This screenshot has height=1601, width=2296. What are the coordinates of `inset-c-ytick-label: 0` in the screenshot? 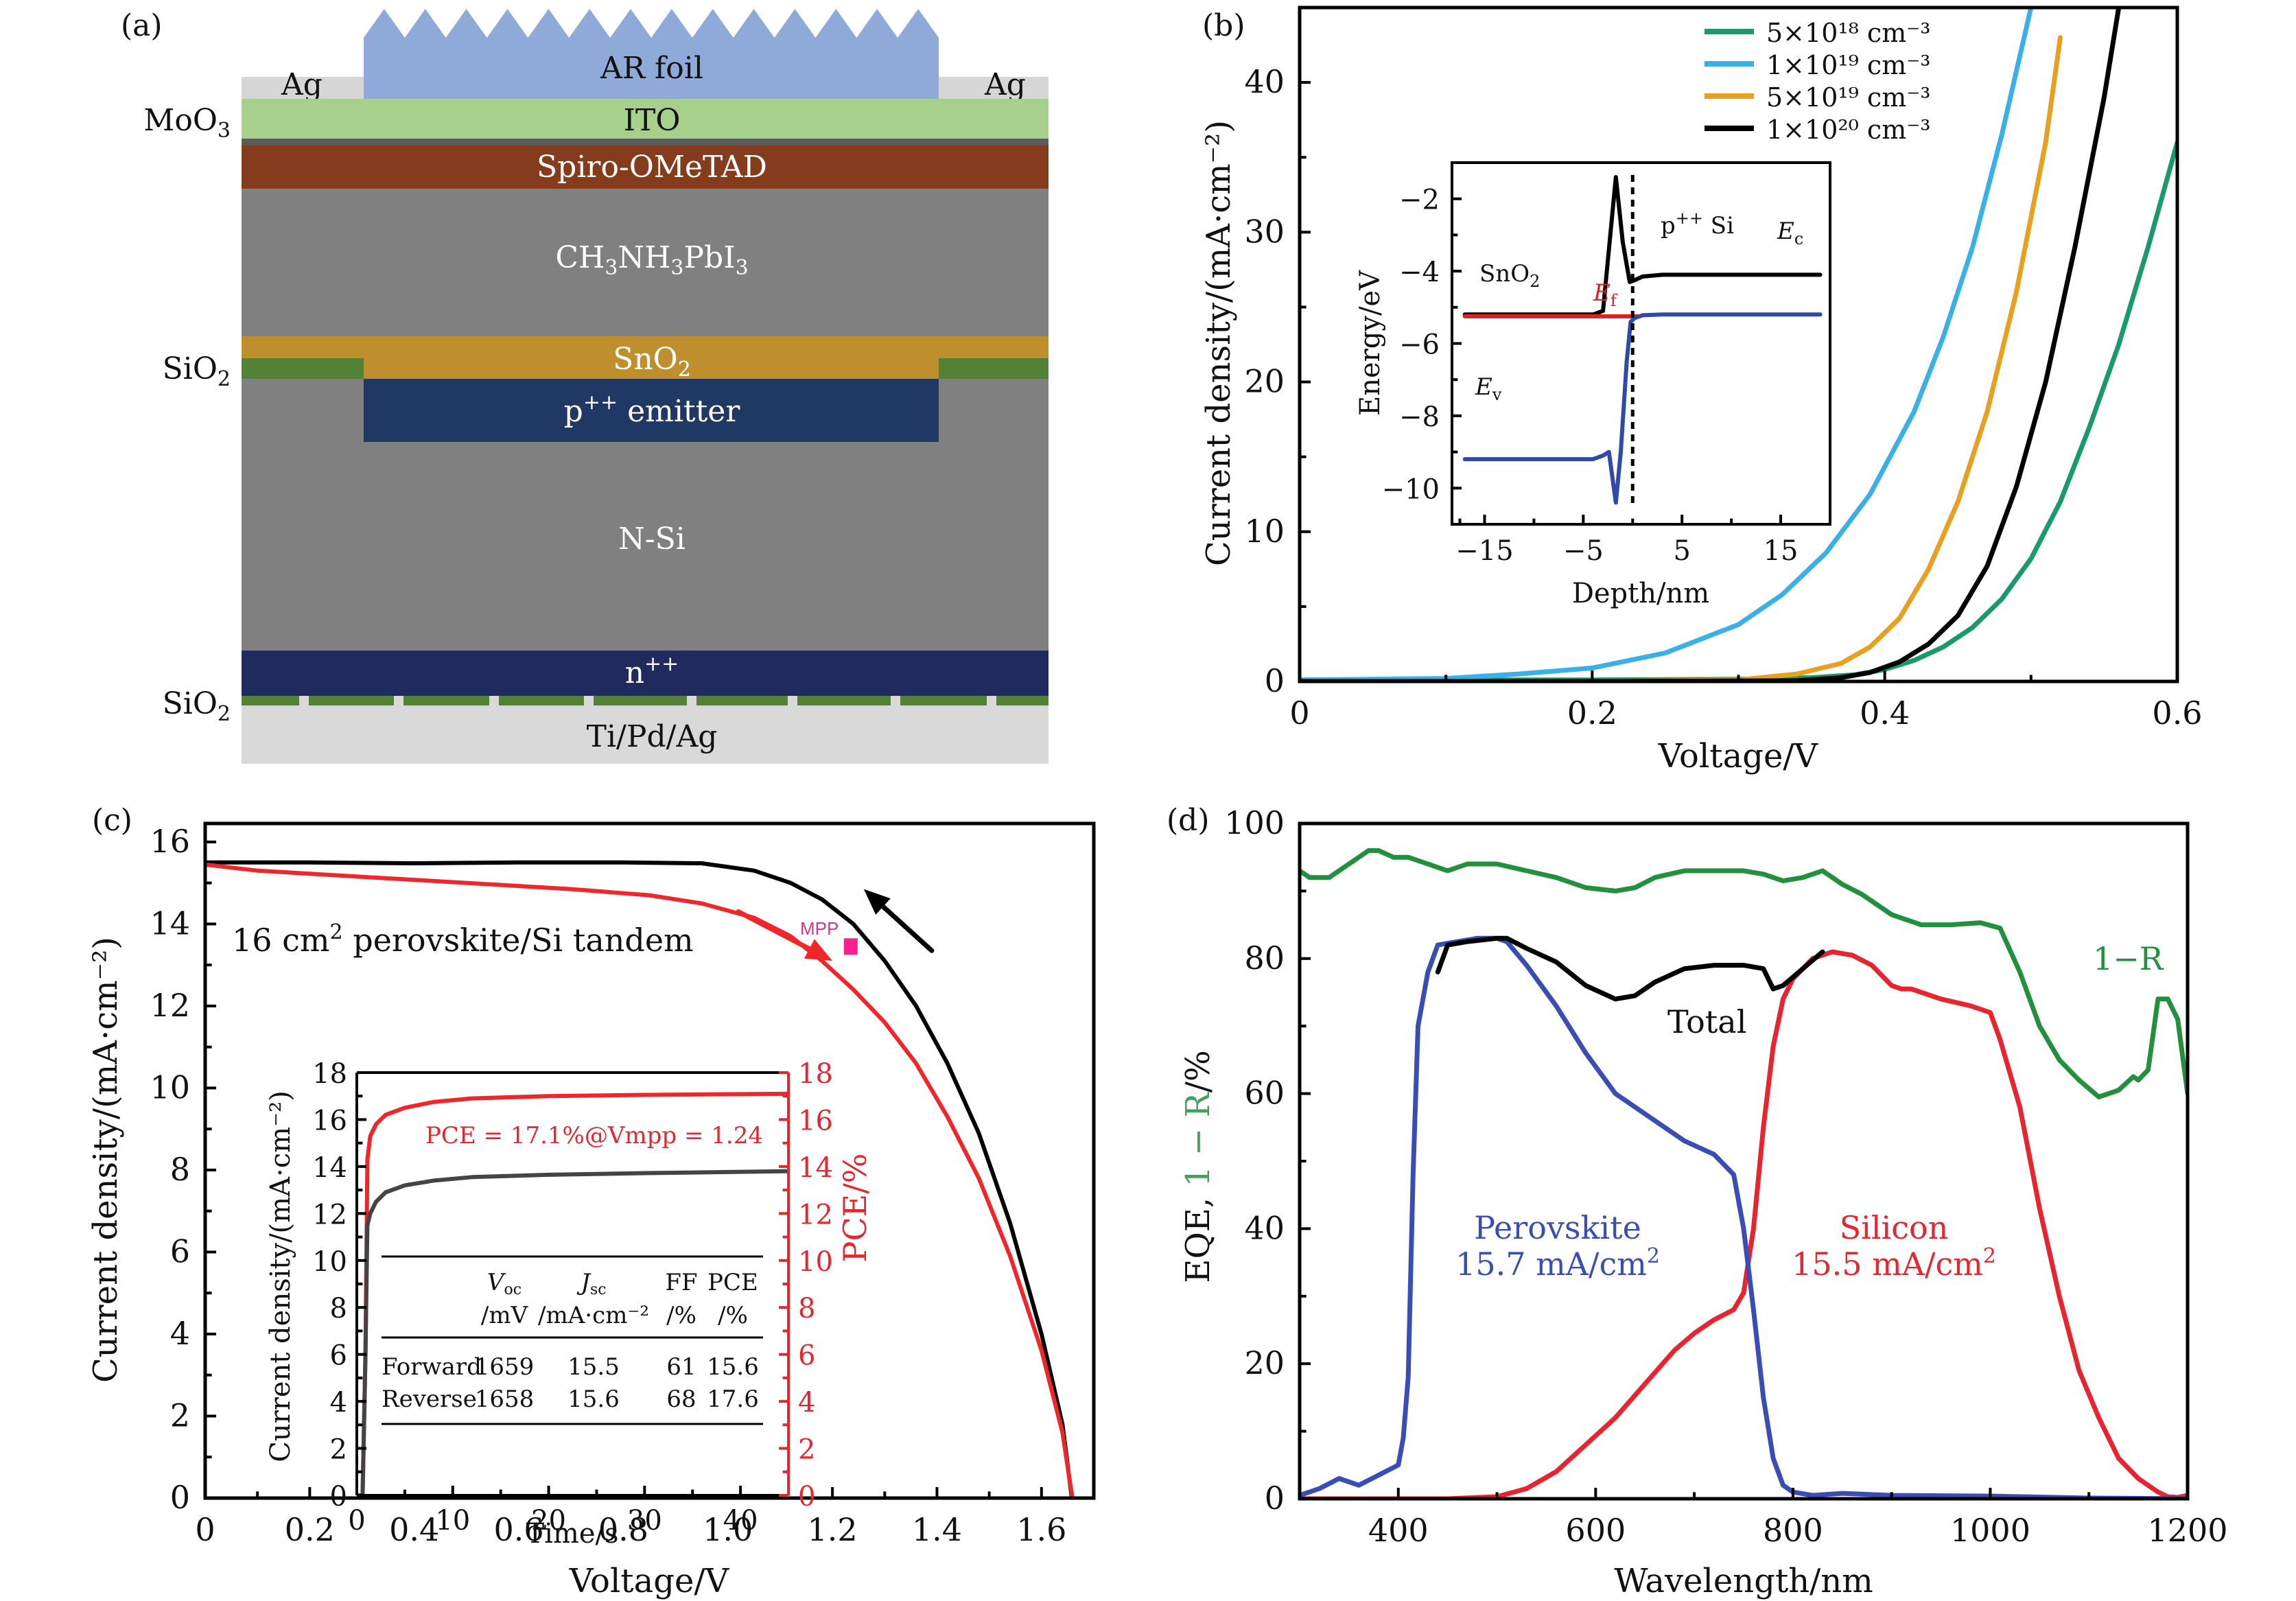 It's located at (338, 1496).